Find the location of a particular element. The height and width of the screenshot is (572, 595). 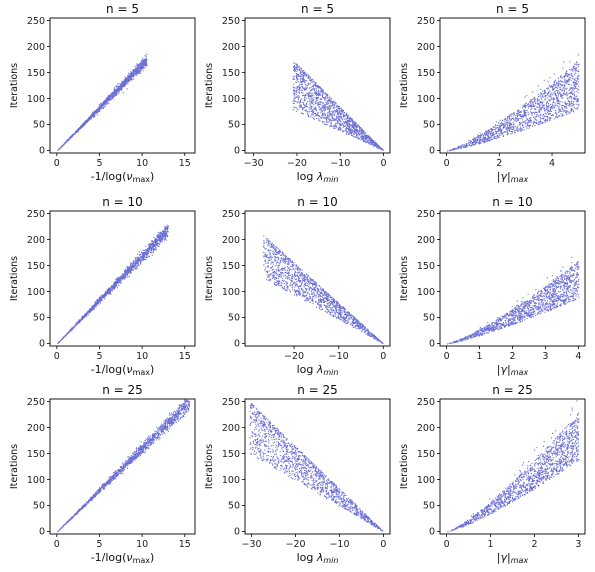

x-tick-label: −20 is located at coordinates (295, 544).